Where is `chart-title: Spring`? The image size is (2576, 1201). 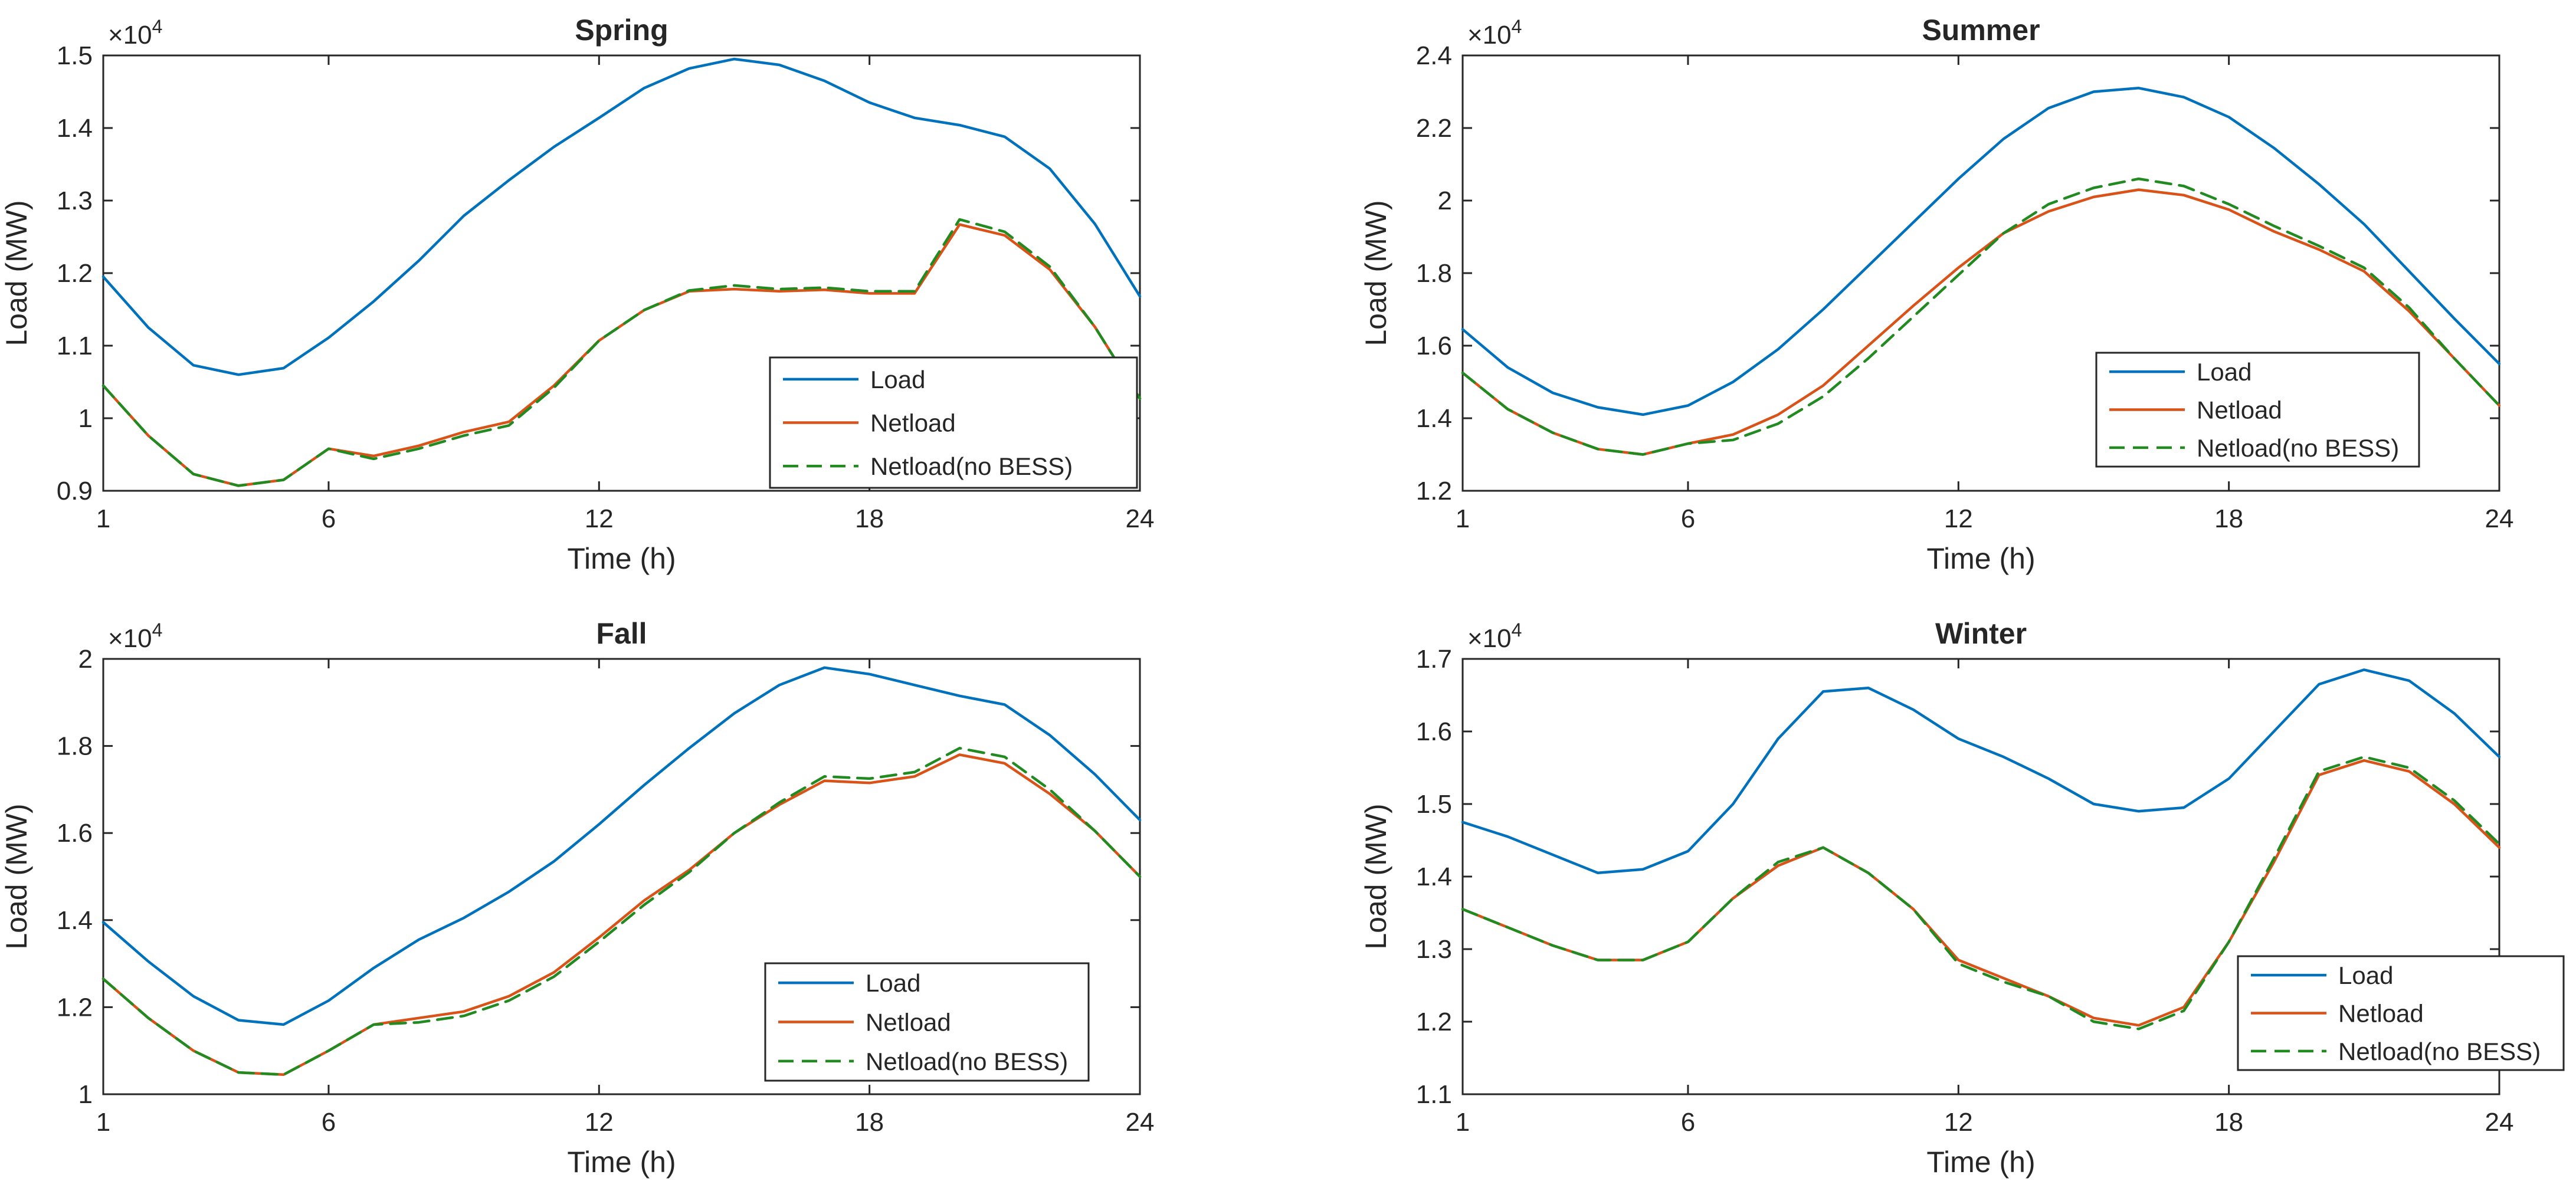
chart-title: Spring is located at coordinates (621, 30).